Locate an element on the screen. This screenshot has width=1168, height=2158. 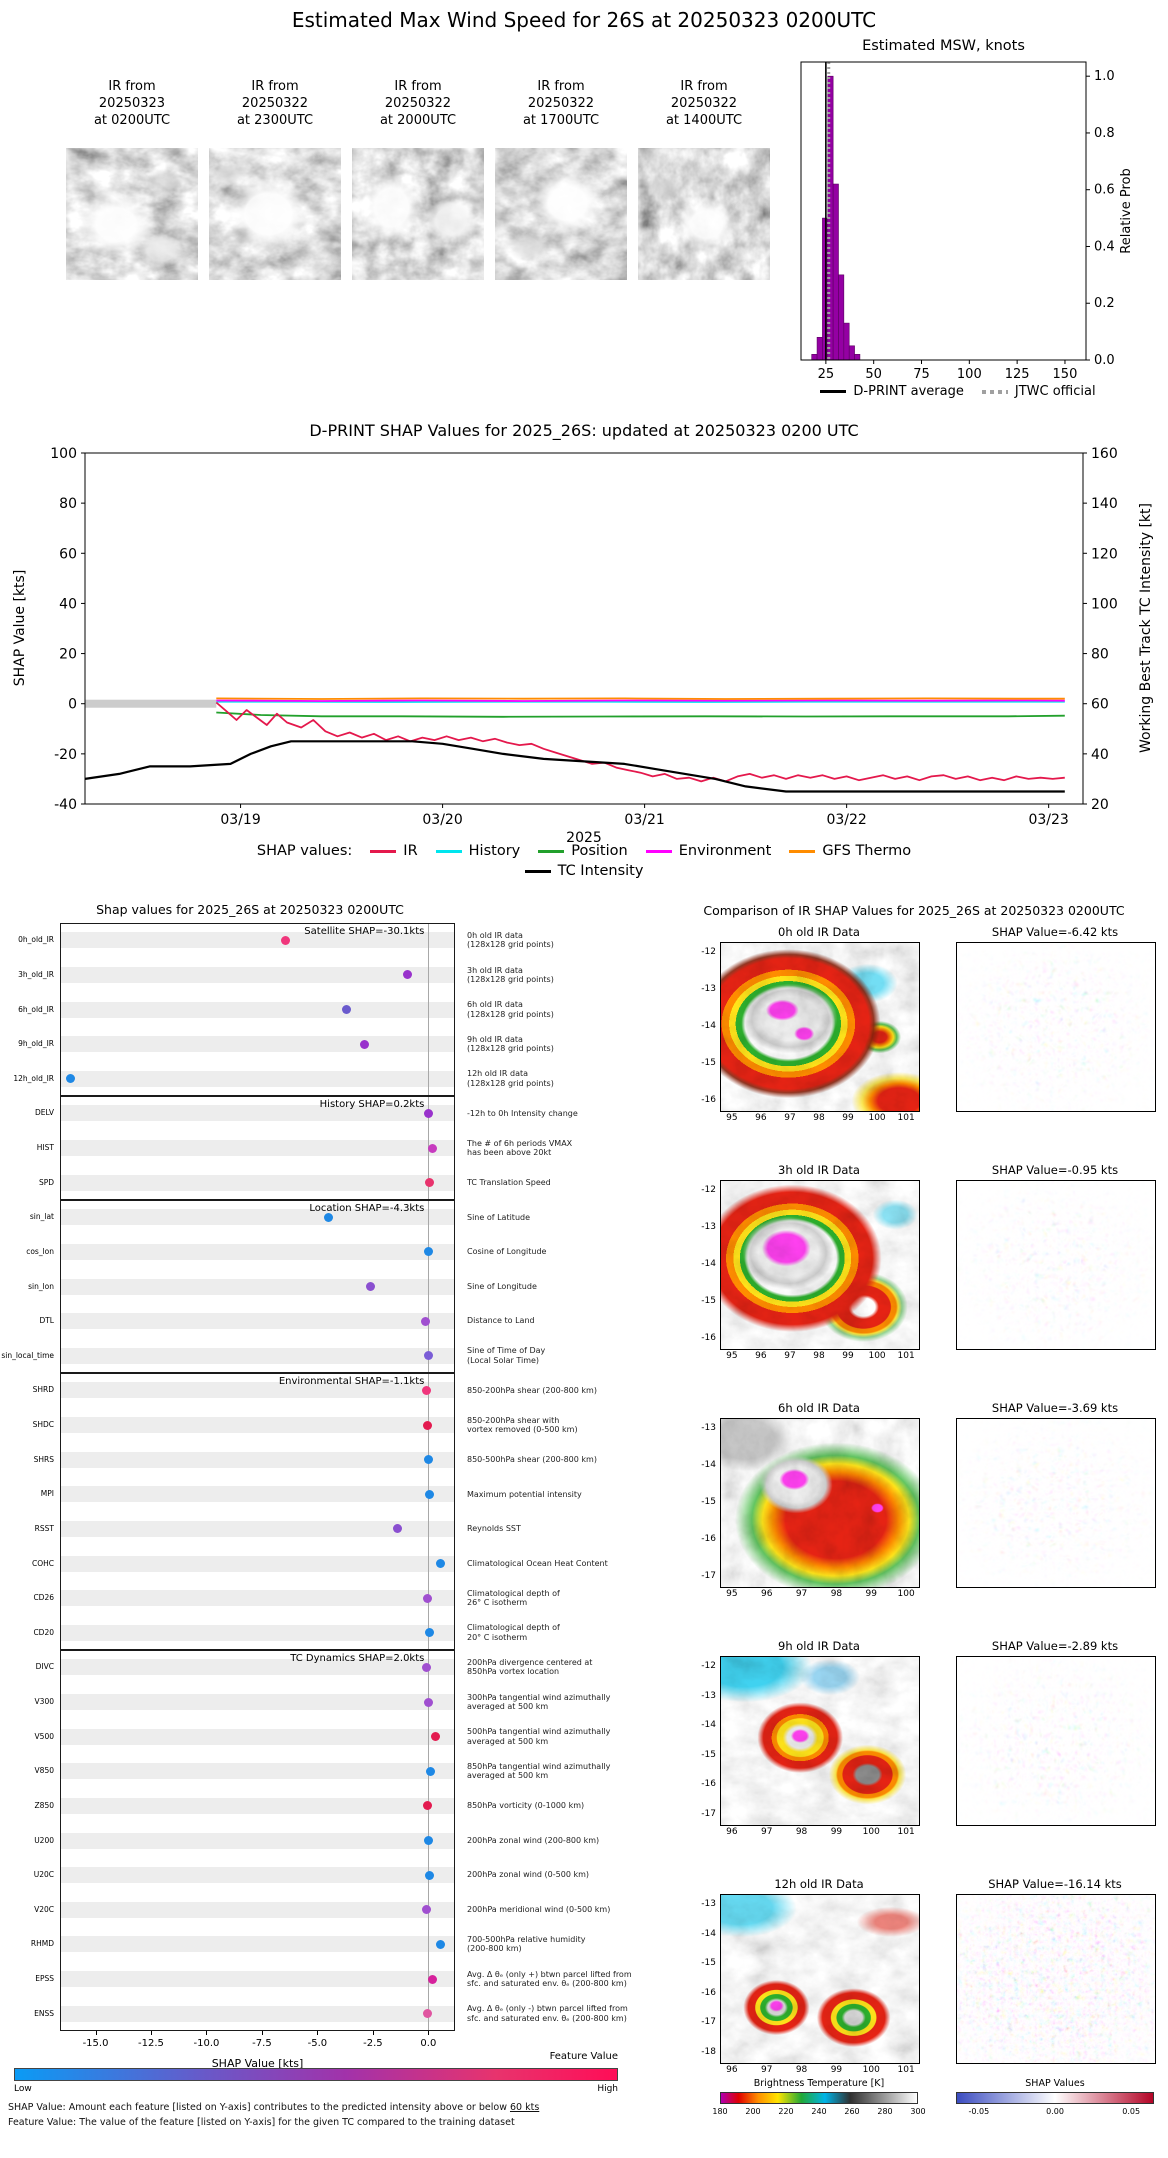
x-tick-label: 50 is located at coordinates (873, 374).